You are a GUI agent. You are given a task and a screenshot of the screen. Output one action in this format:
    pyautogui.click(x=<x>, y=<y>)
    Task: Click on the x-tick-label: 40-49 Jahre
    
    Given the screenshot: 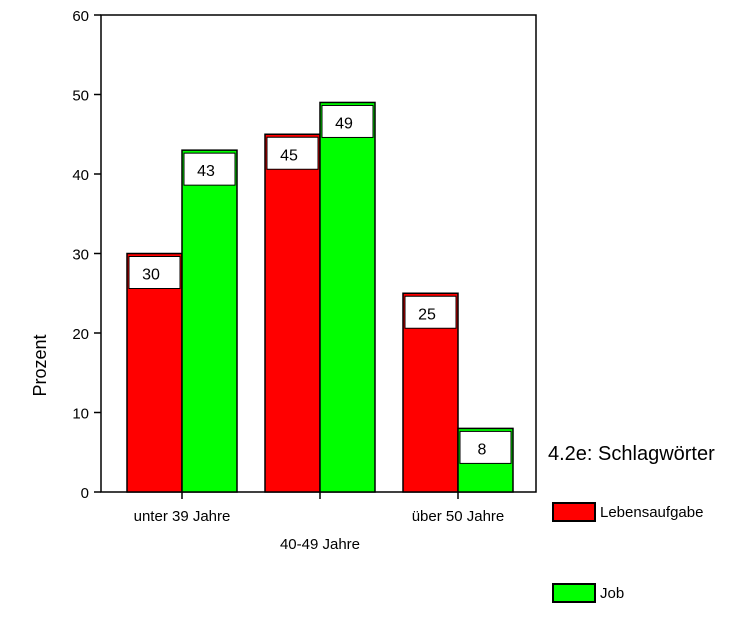 What is the action you would take?
    pyautogui.click(x=320, y=544)
    